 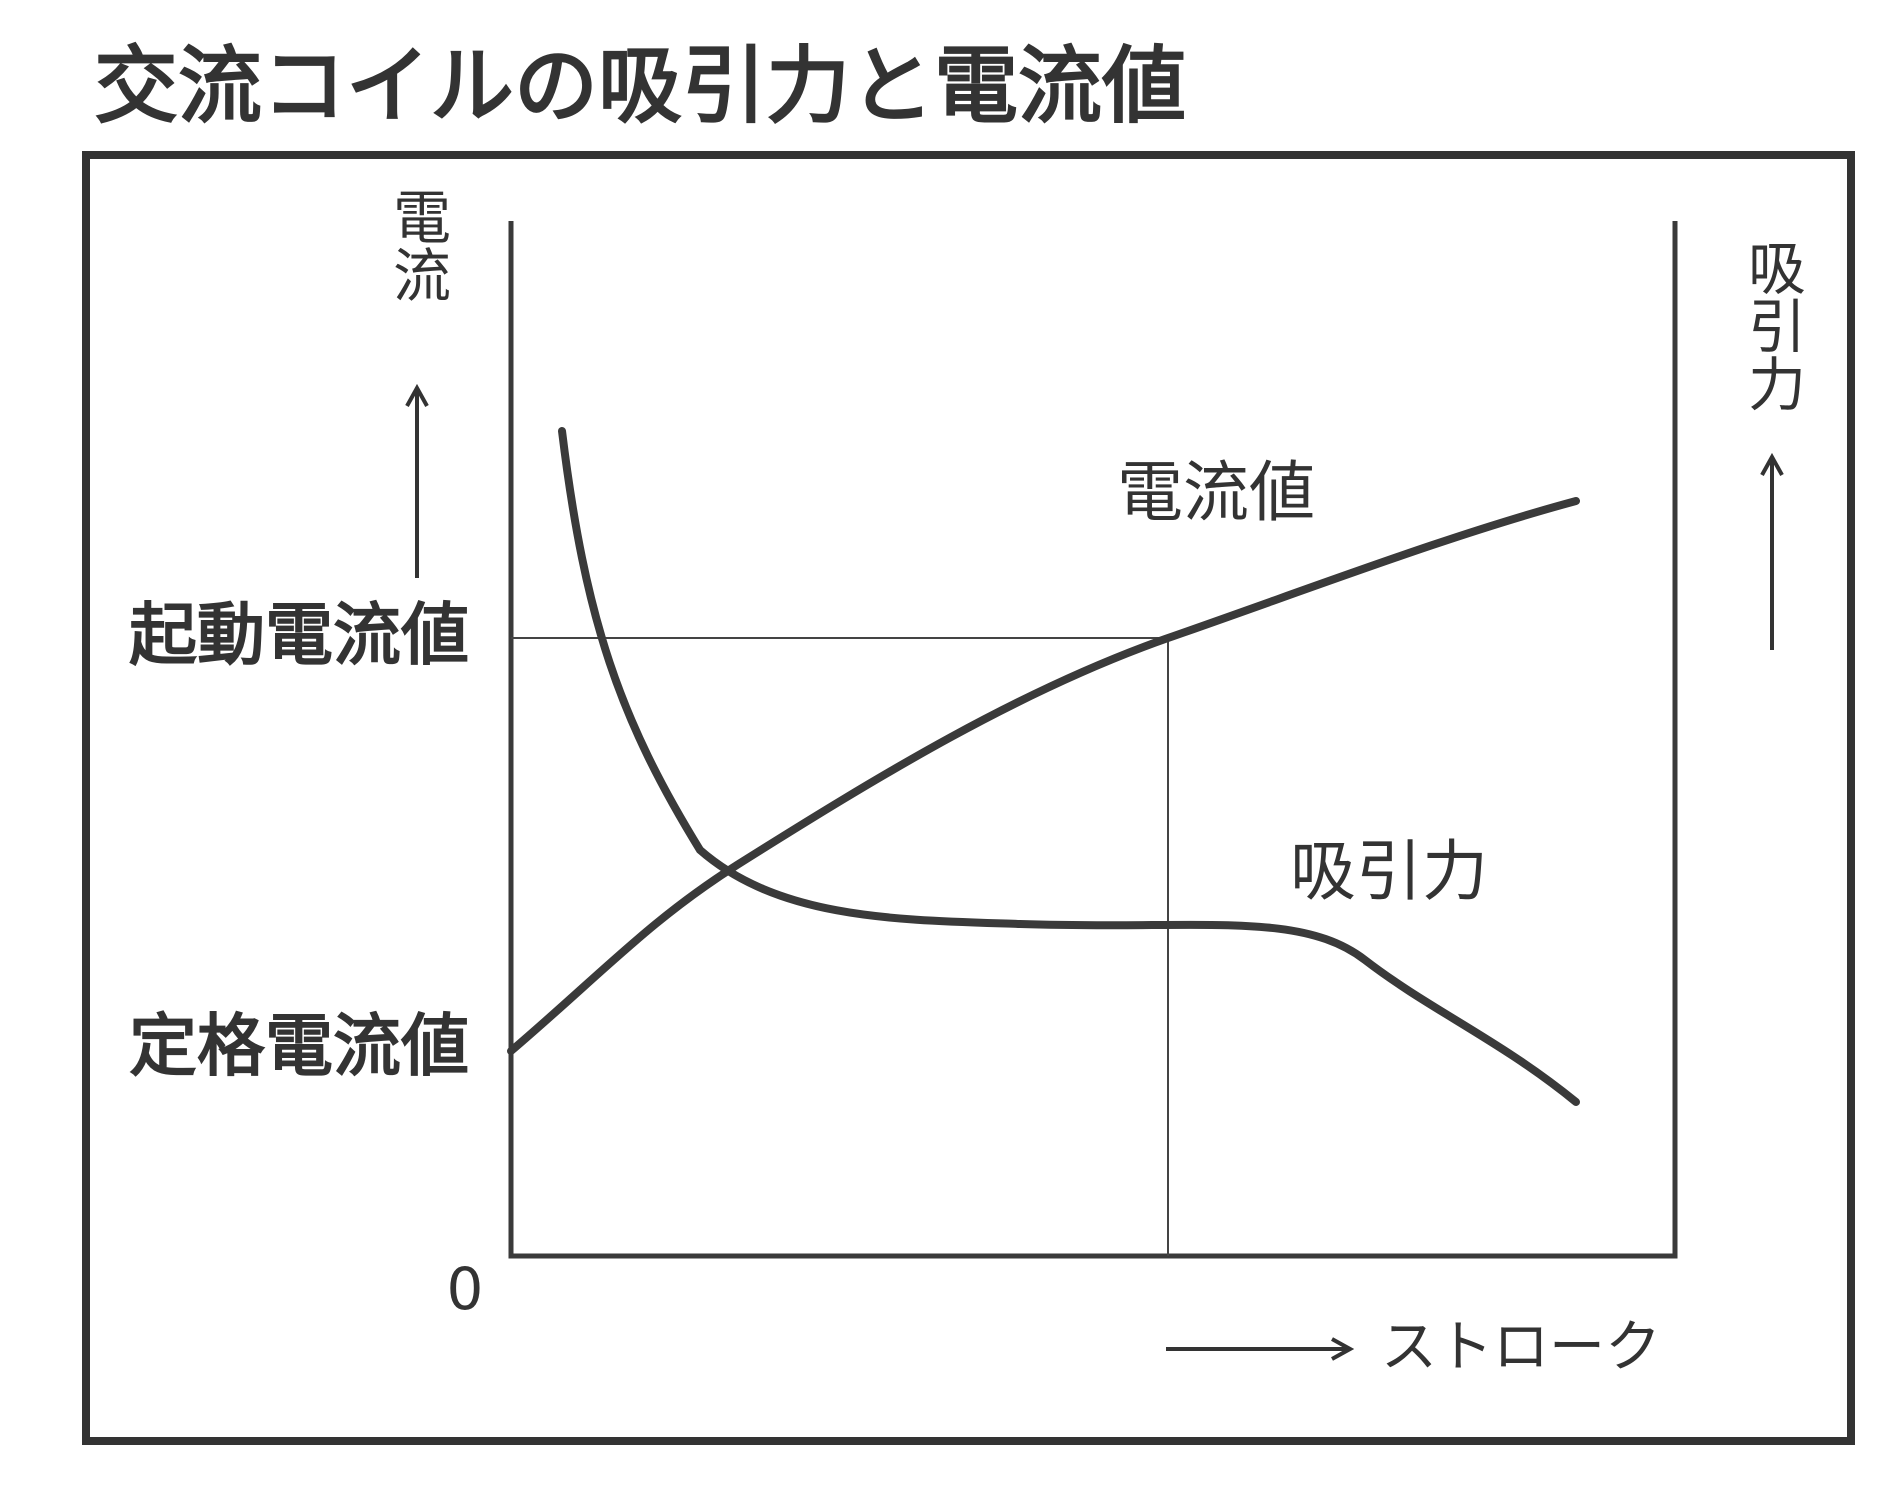 I want to click on origin-label: 0, so click(x=465, y=1289).